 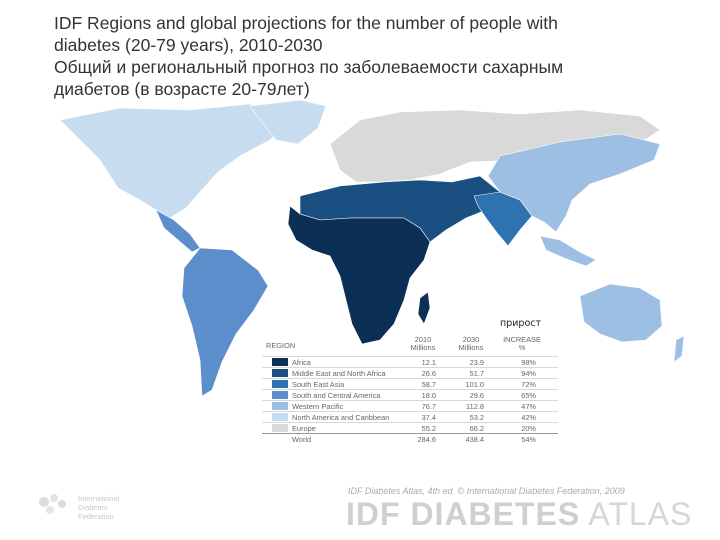 What do you see at coordinates (471, 347) in the screenshot?
I see `legend-2030-unit: Millions` at bounding box center [471, 347].